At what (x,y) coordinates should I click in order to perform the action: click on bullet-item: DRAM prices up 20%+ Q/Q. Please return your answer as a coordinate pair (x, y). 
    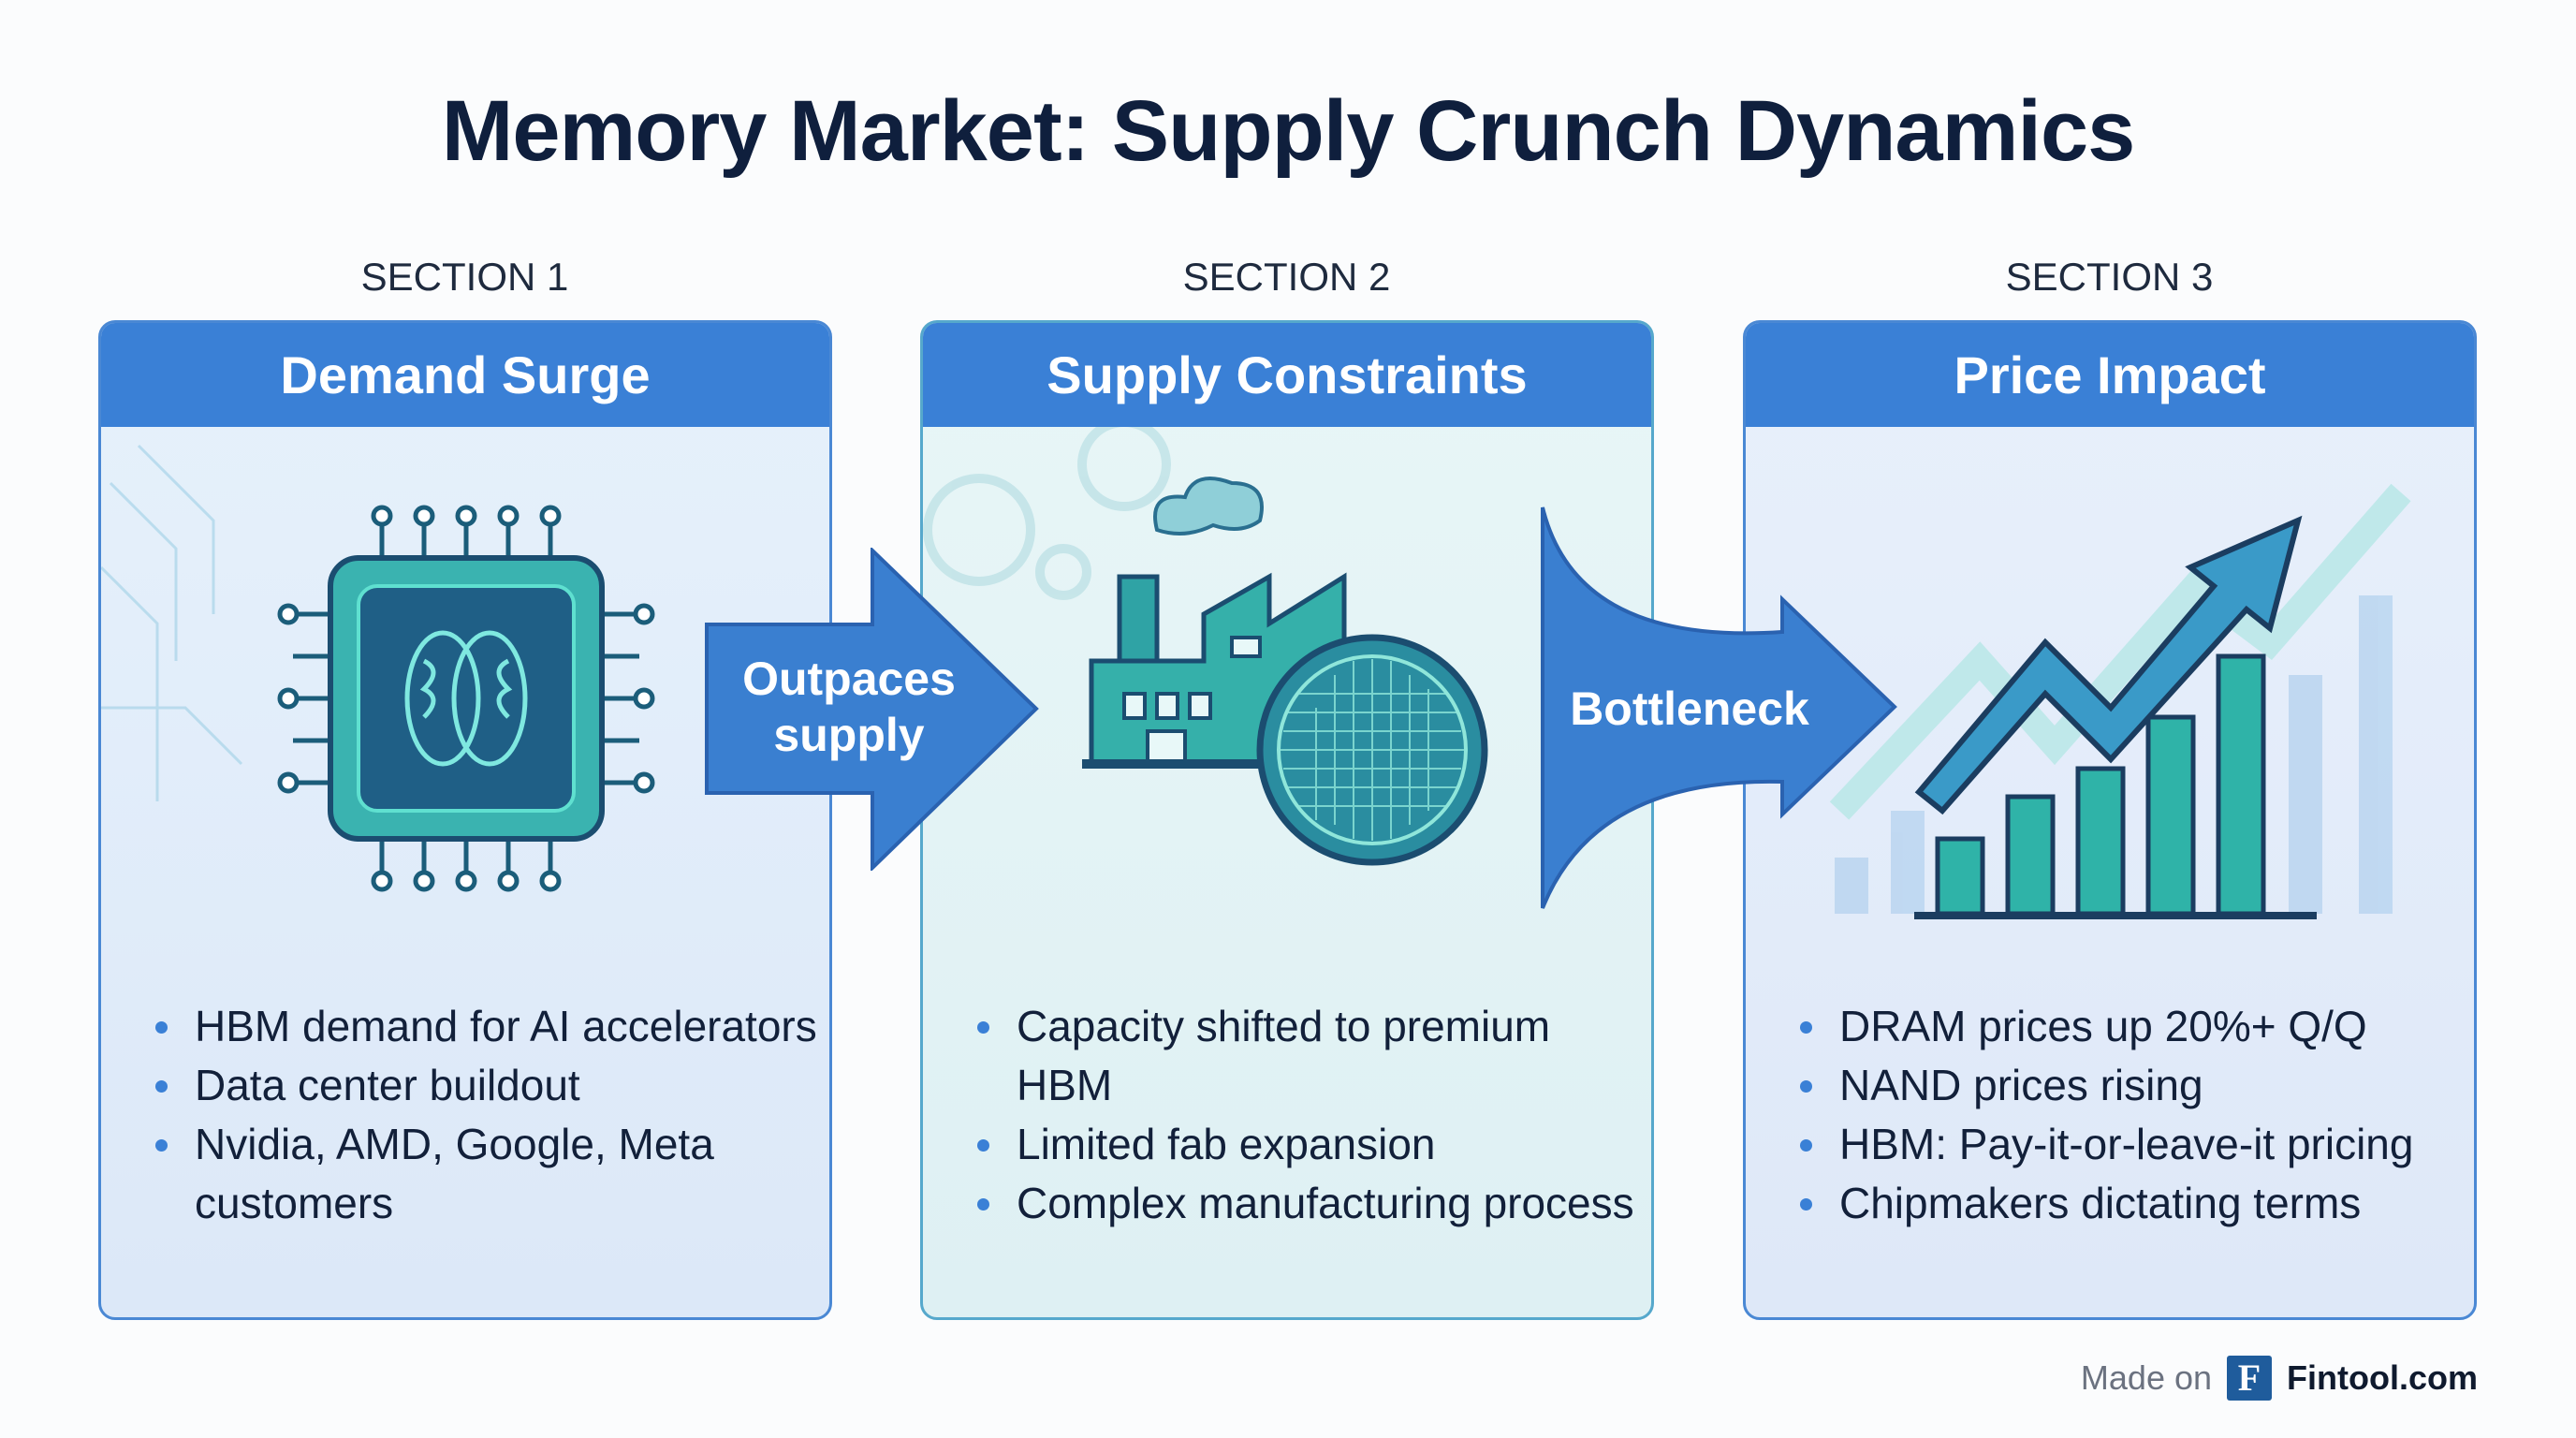
    Looking at the image, I should click on (2103, 1026).